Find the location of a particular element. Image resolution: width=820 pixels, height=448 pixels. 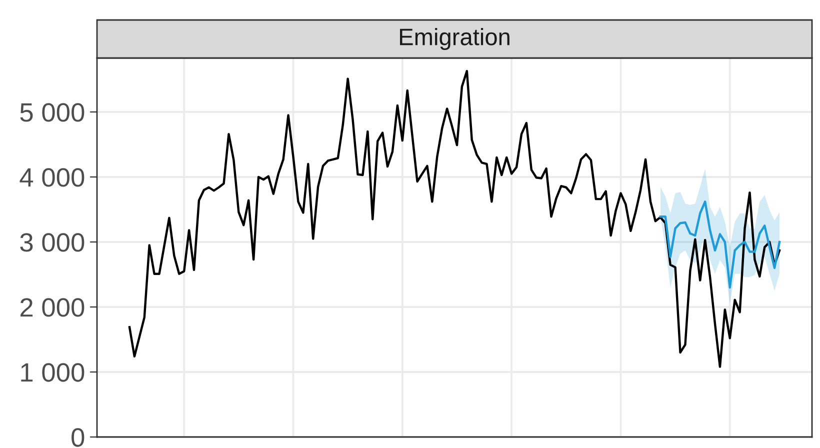

chart-title: Emigration is located at coordinates (455, 39).